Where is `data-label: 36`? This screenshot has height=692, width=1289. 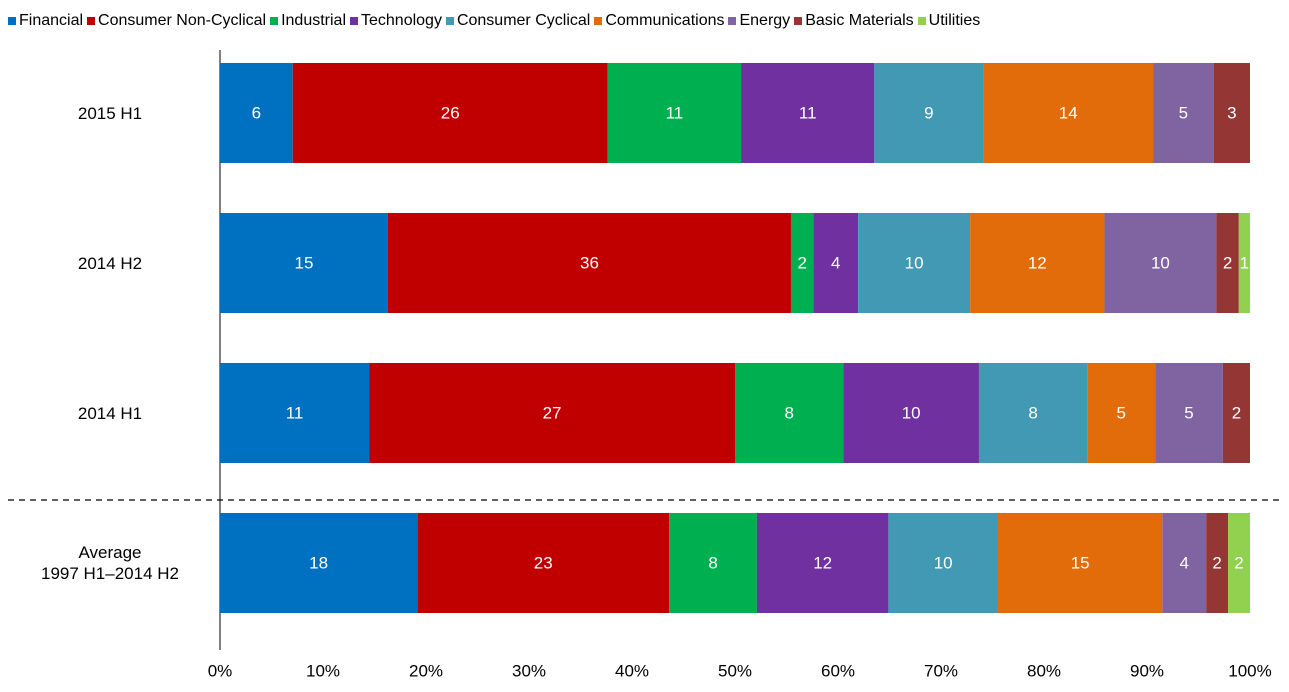
data-label: 36 is located at coordinates (589, 262).